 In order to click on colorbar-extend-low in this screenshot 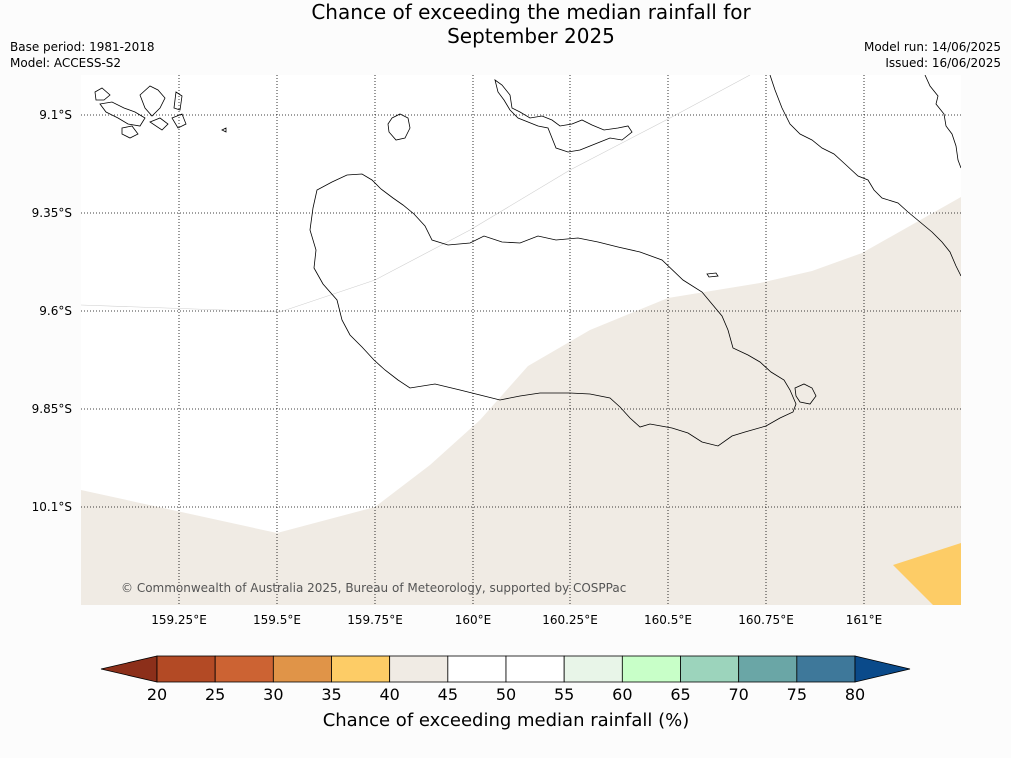, I will do `click(129, 669)`.